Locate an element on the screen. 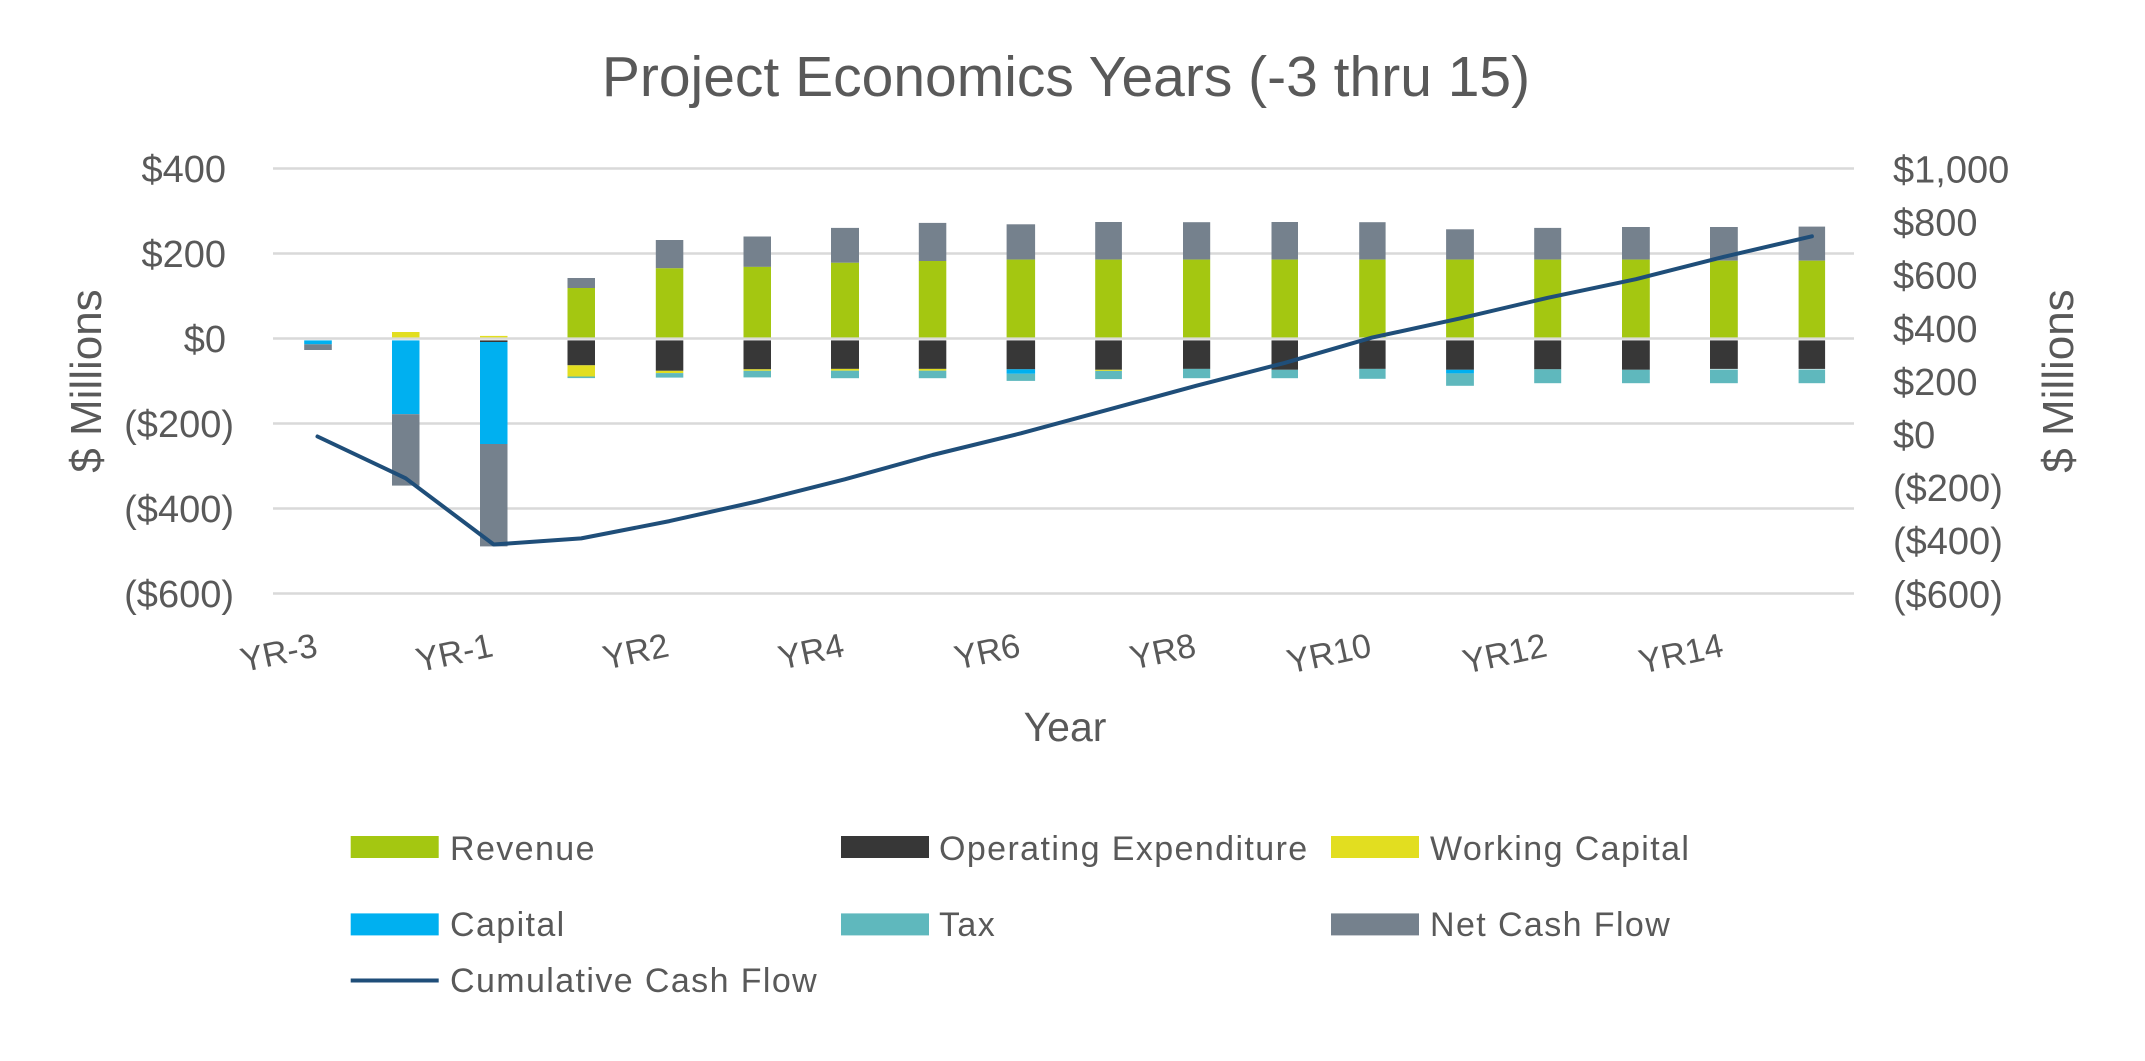 Image resolution: width=2145 pixels, height=1061 pixels. svg-text: $800 is located at coordinates (1935, 224).